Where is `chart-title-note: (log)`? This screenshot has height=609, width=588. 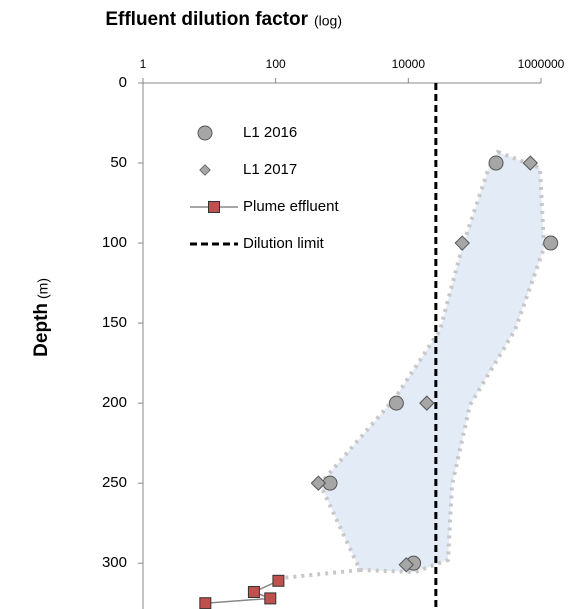
chart-title-note: (log) is located at coordinates (328, 21).